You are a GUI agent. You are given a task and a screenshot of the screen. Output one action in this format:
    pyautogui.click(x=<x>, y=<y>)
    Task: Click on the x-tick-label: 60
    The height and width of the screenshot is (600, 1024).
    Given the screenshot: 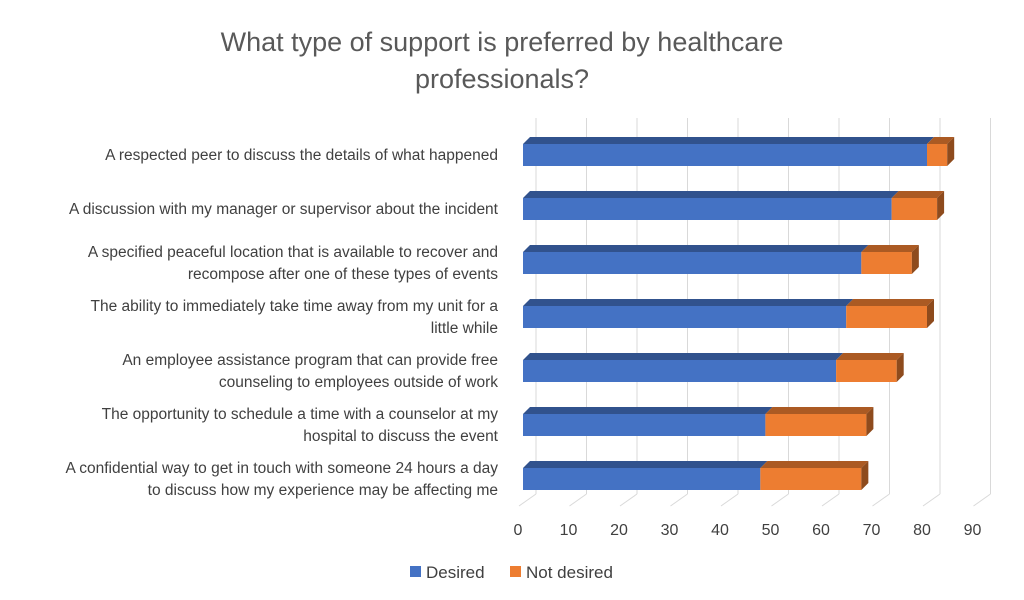 What is the action you would take?
    pyautogui.click(x=821, y=530)
    